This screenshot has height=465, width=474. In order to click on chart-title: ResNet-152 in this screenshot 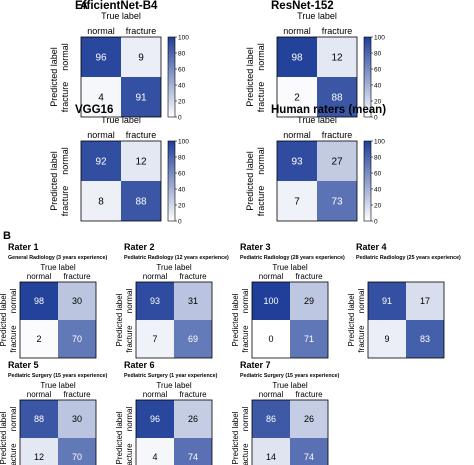, I will do `click(302, 6)`.